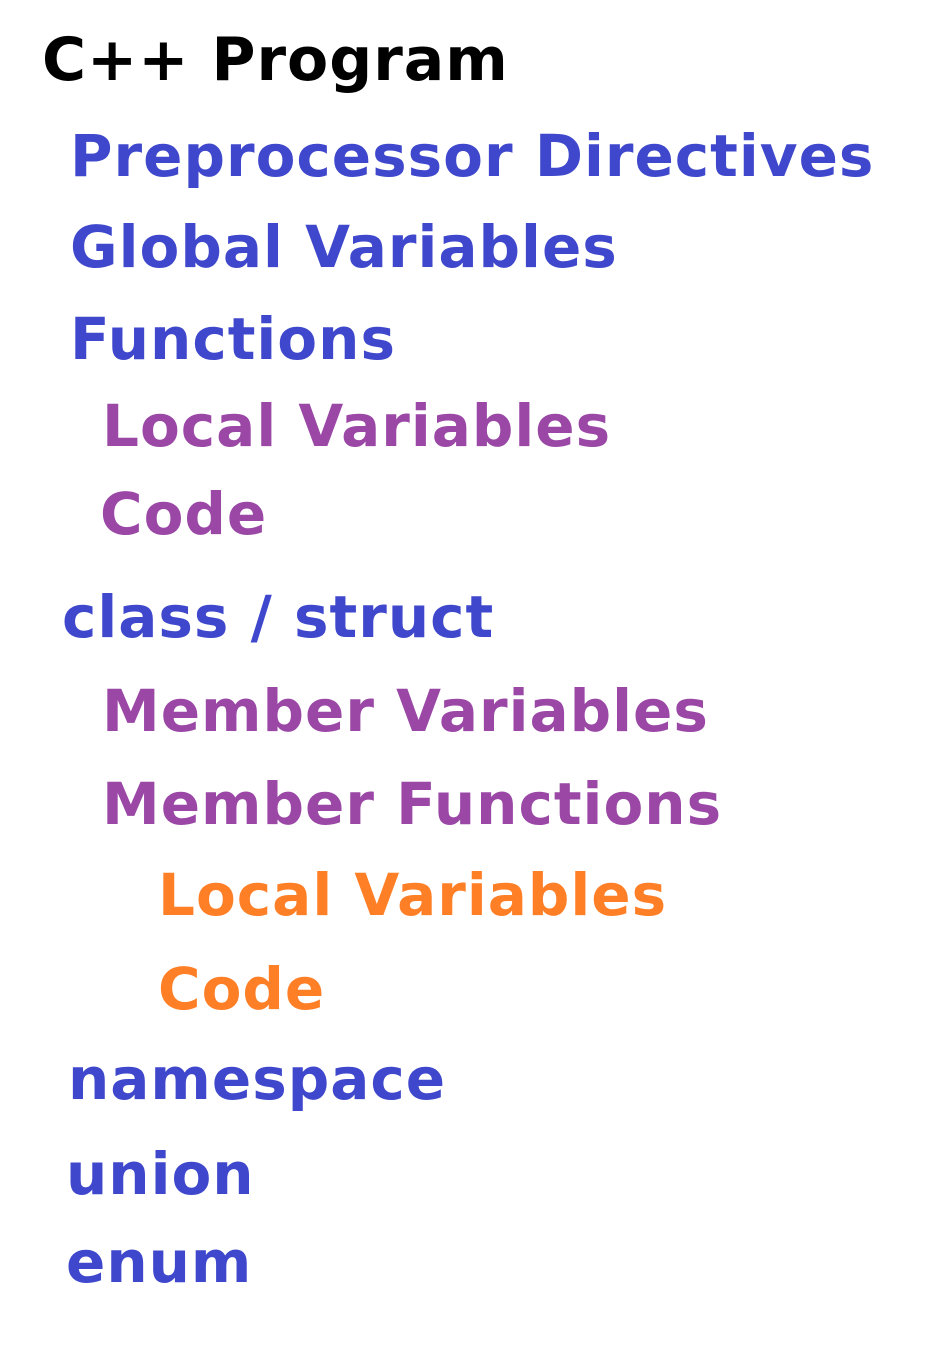 The height and width of the screenshot is (1353, 952). I want to click on diagram-title: C++ Program, so click(275, 60).